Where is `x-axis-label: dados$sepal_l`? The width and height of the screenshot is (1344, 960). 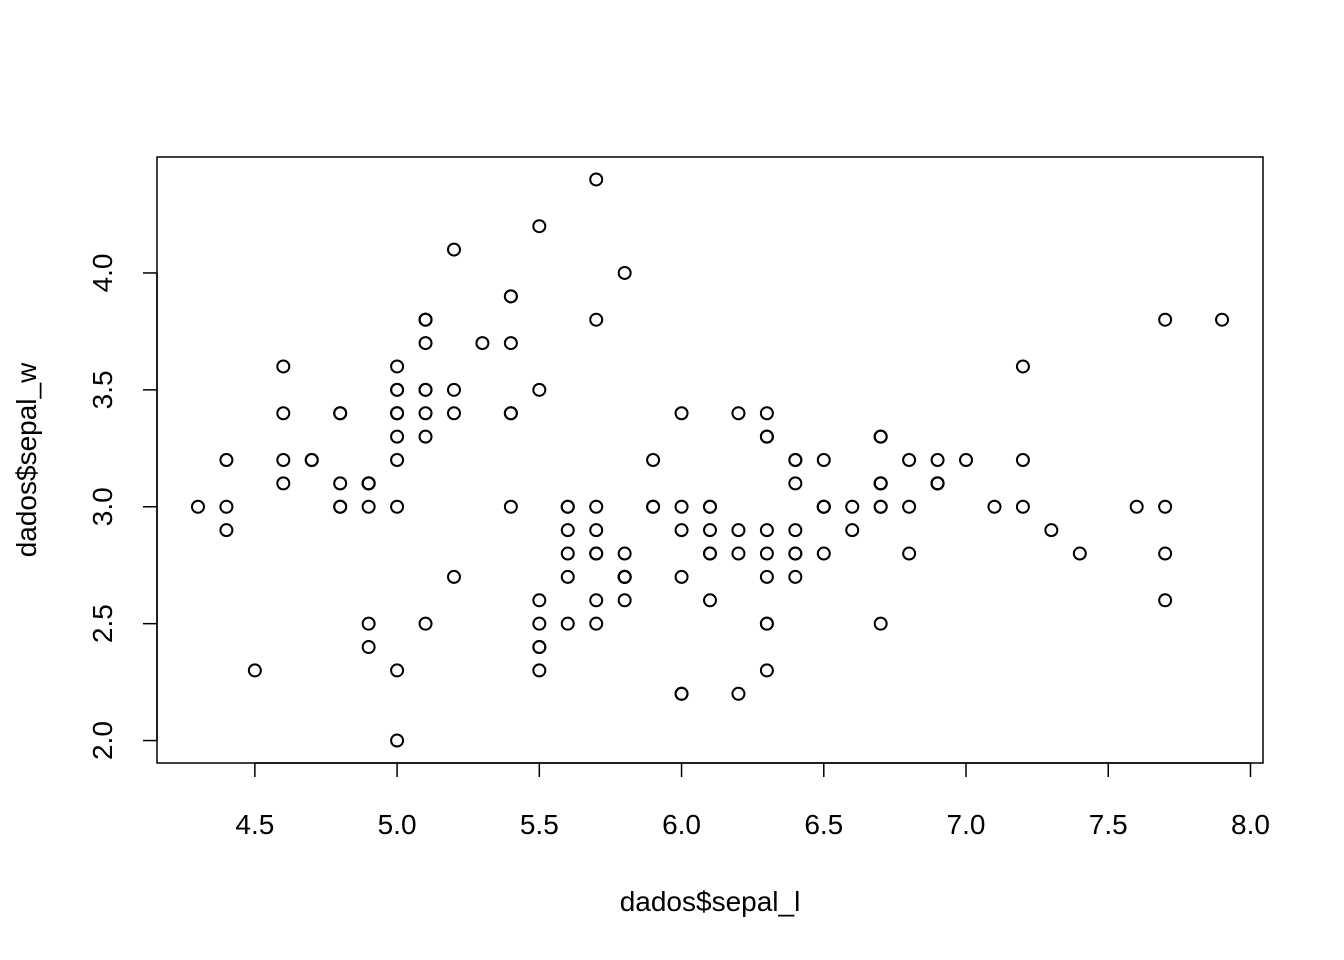 x-axis-label: dados$sepal_l is located at coordinates (710, 901).